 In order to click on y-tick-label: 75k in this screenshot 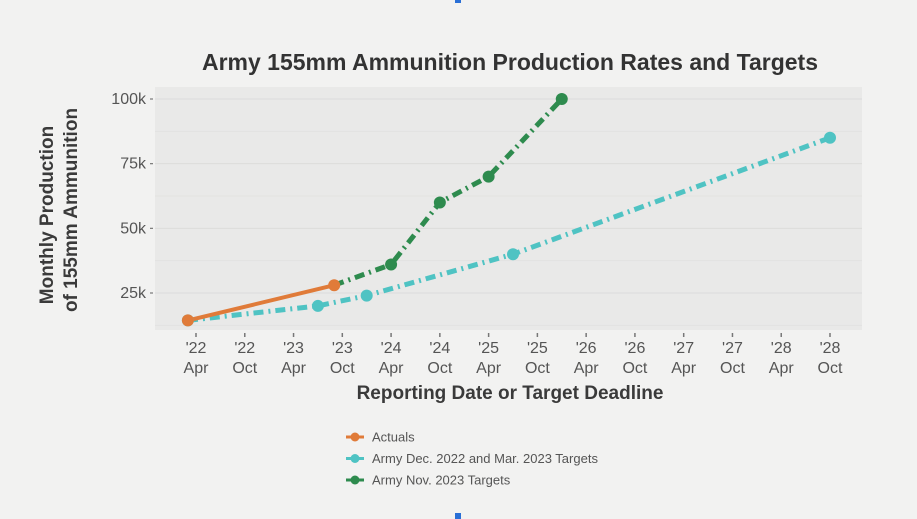, I will do `click(133, 164)`.